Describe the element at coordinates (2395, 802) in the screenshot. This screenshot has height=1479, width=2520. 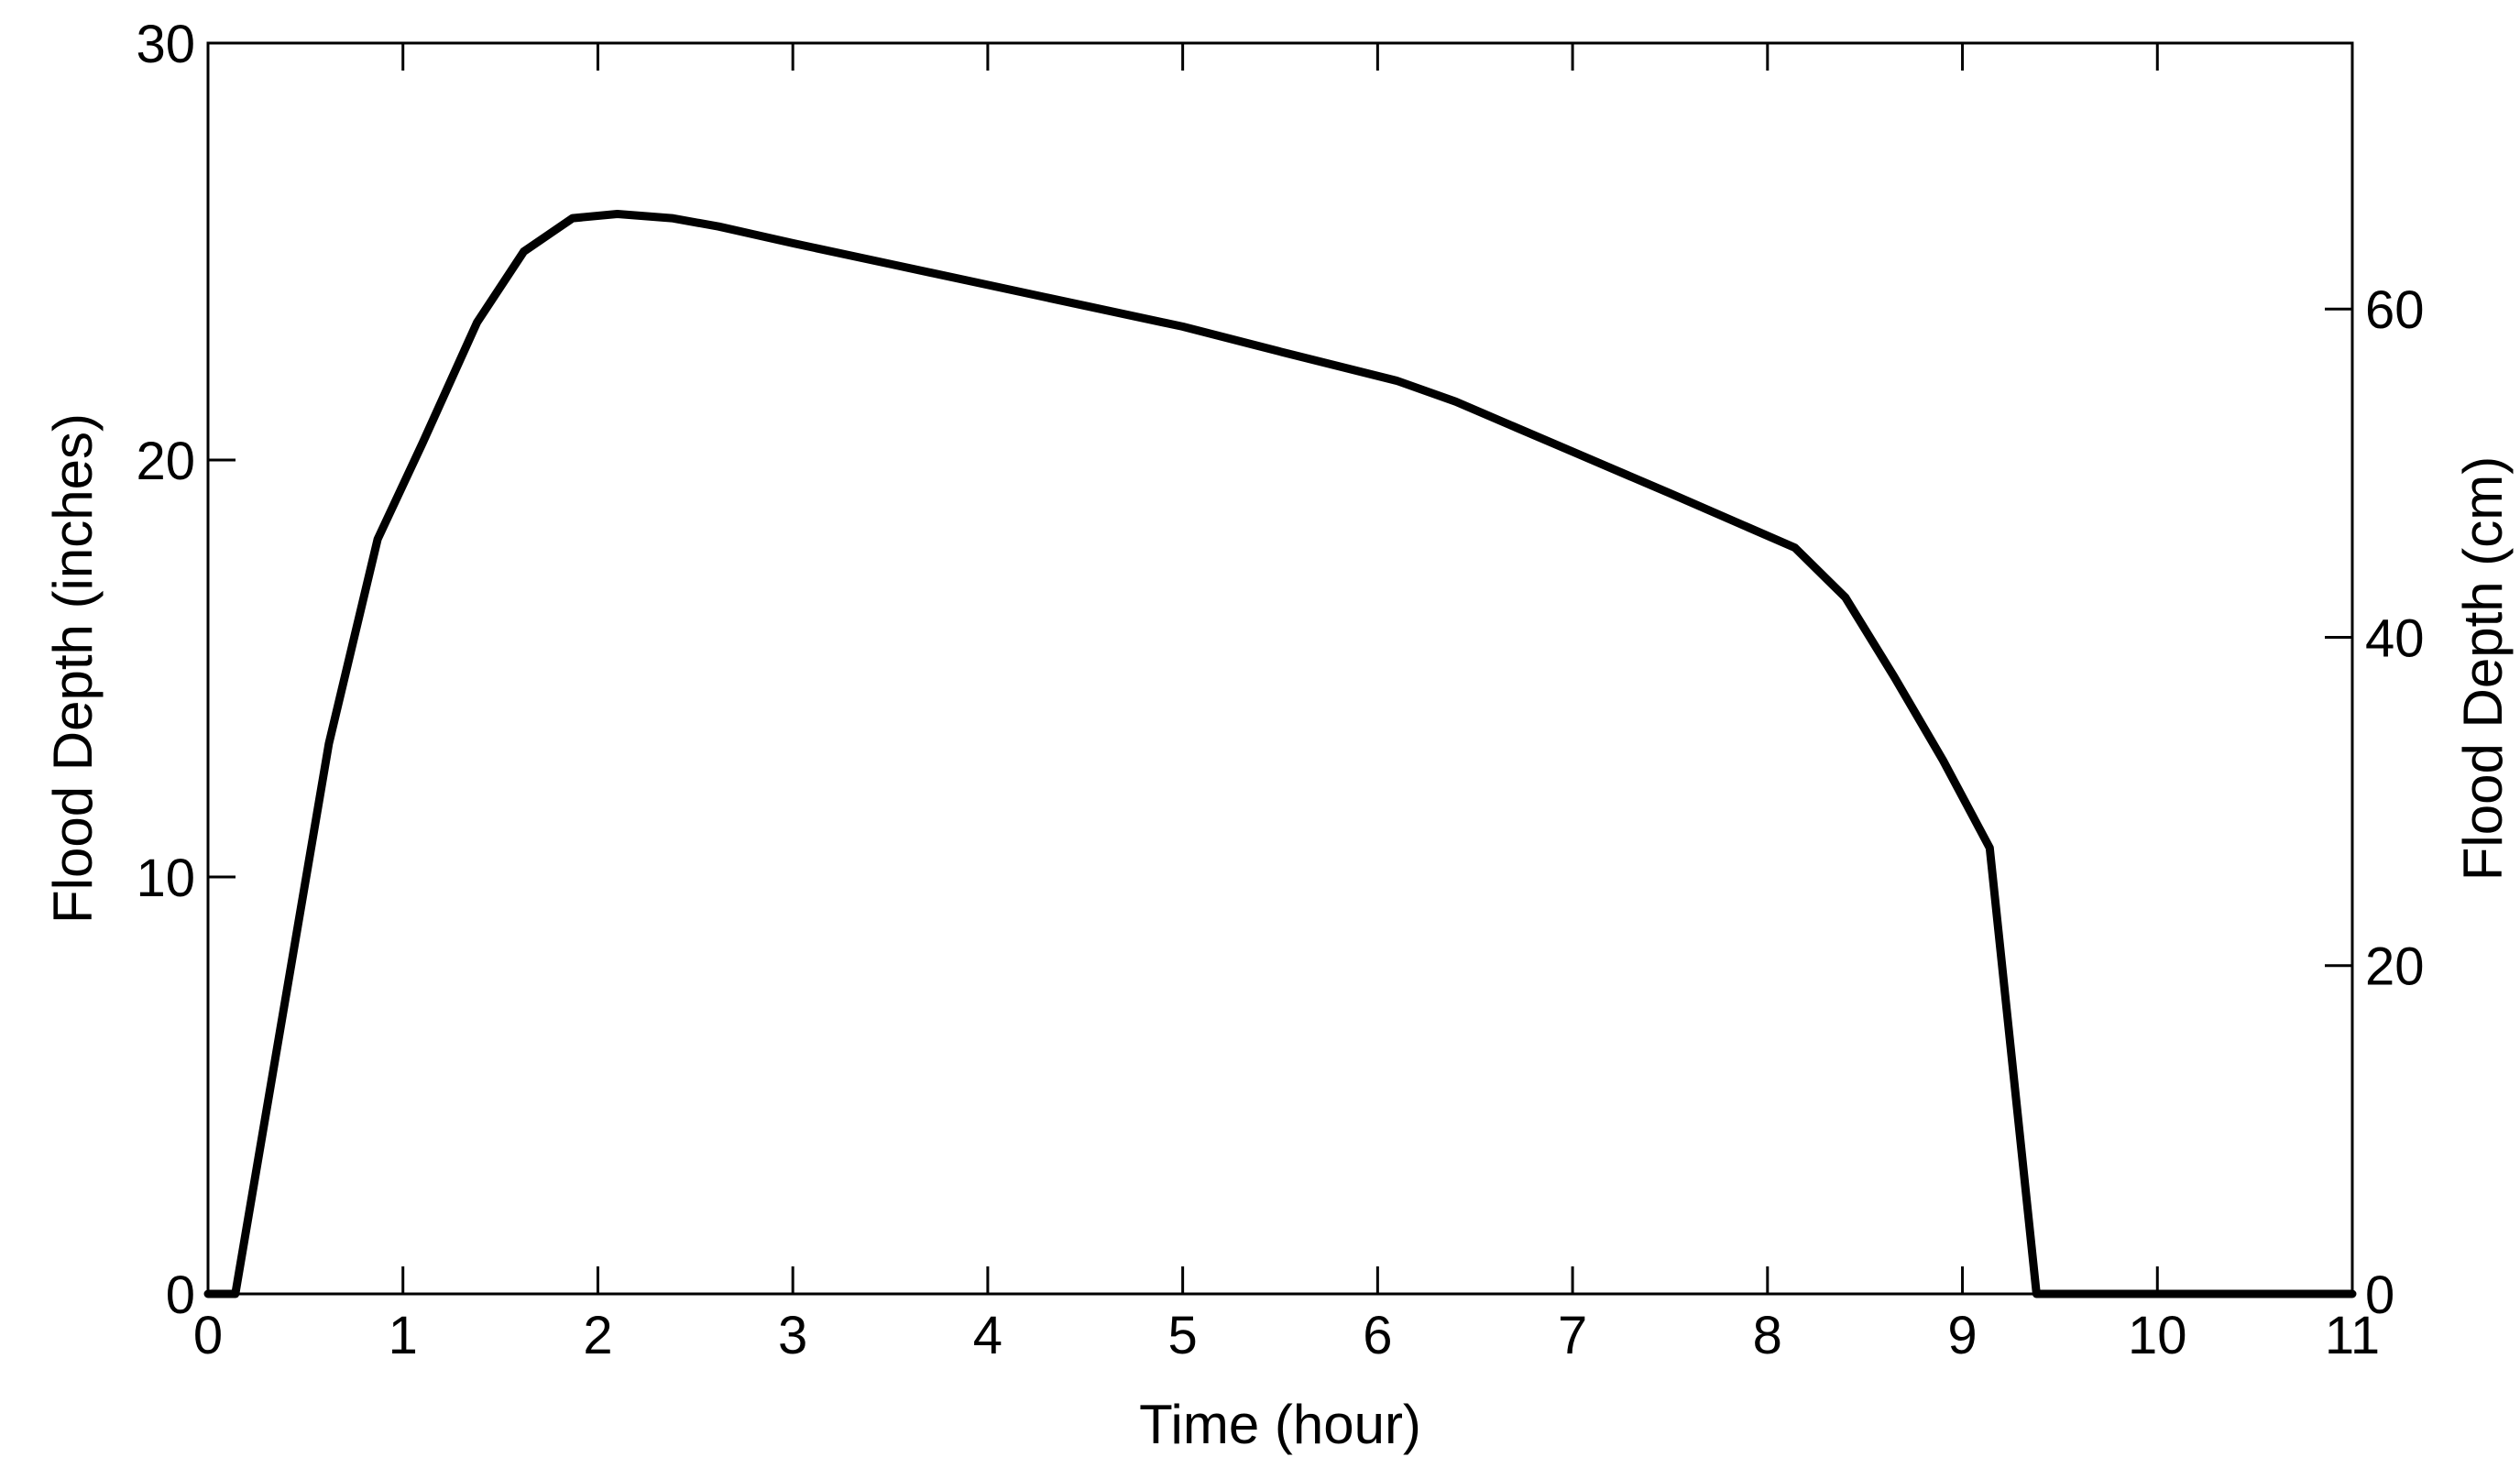
I see `y2-tick-labels: 0 20 40 60` at that location.